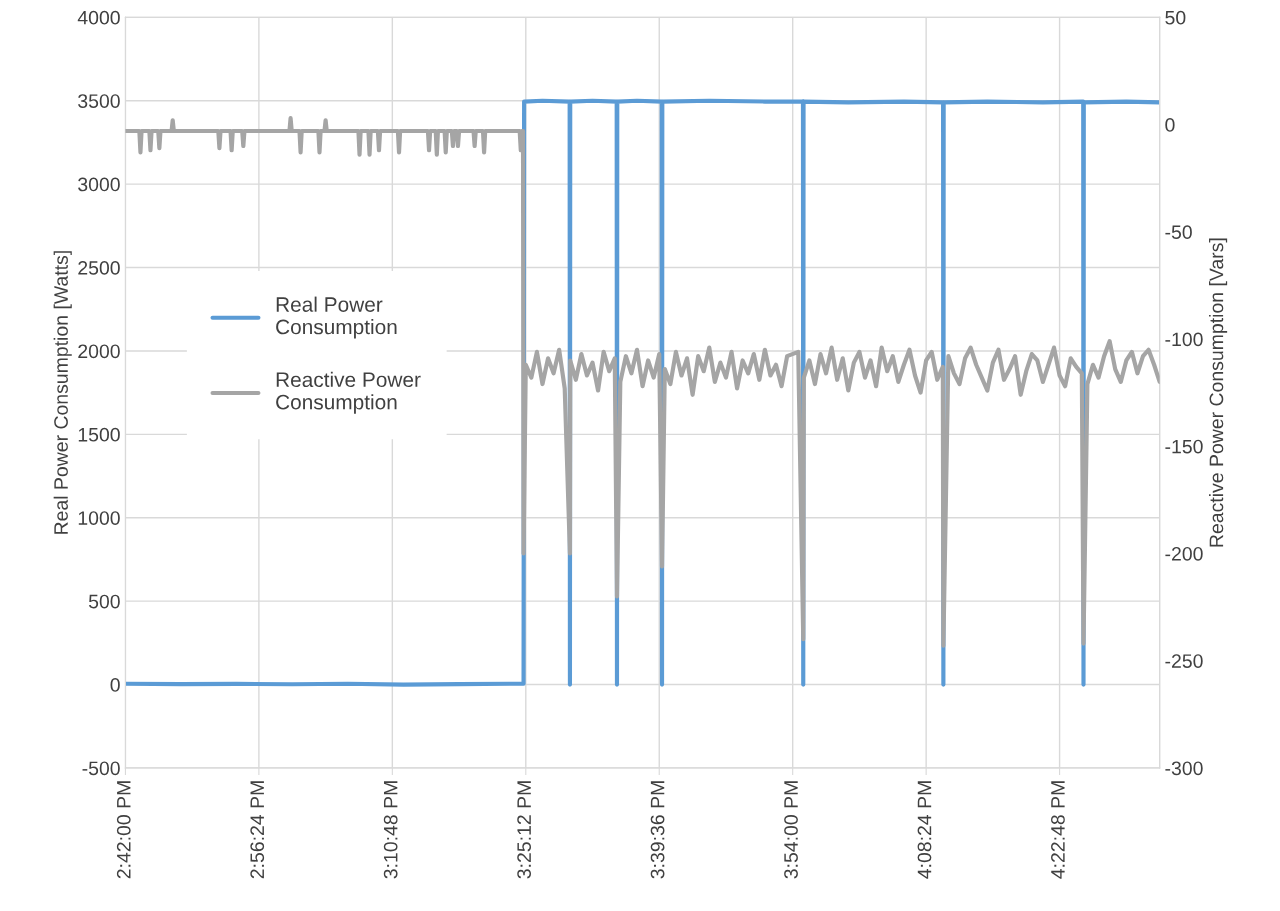 The height and width of the screenshot is (911, 1280). What do you see at coordinates (524, 830) in the screenshot?
I see `x-tick-label: 3:25:12 PM` at bounding box center [524, 830].